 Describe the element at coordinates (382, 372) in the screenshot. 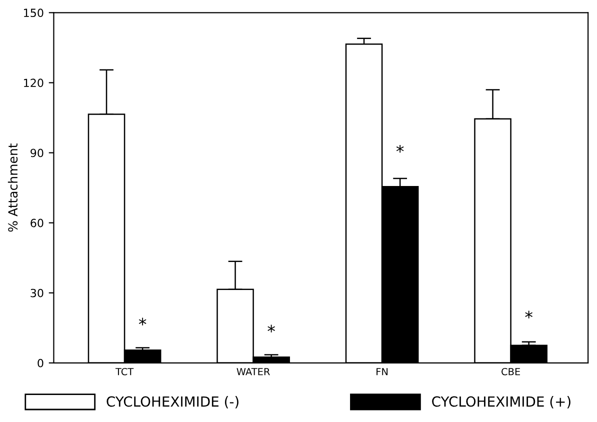

I see `x-tick-label: FN` at that location.